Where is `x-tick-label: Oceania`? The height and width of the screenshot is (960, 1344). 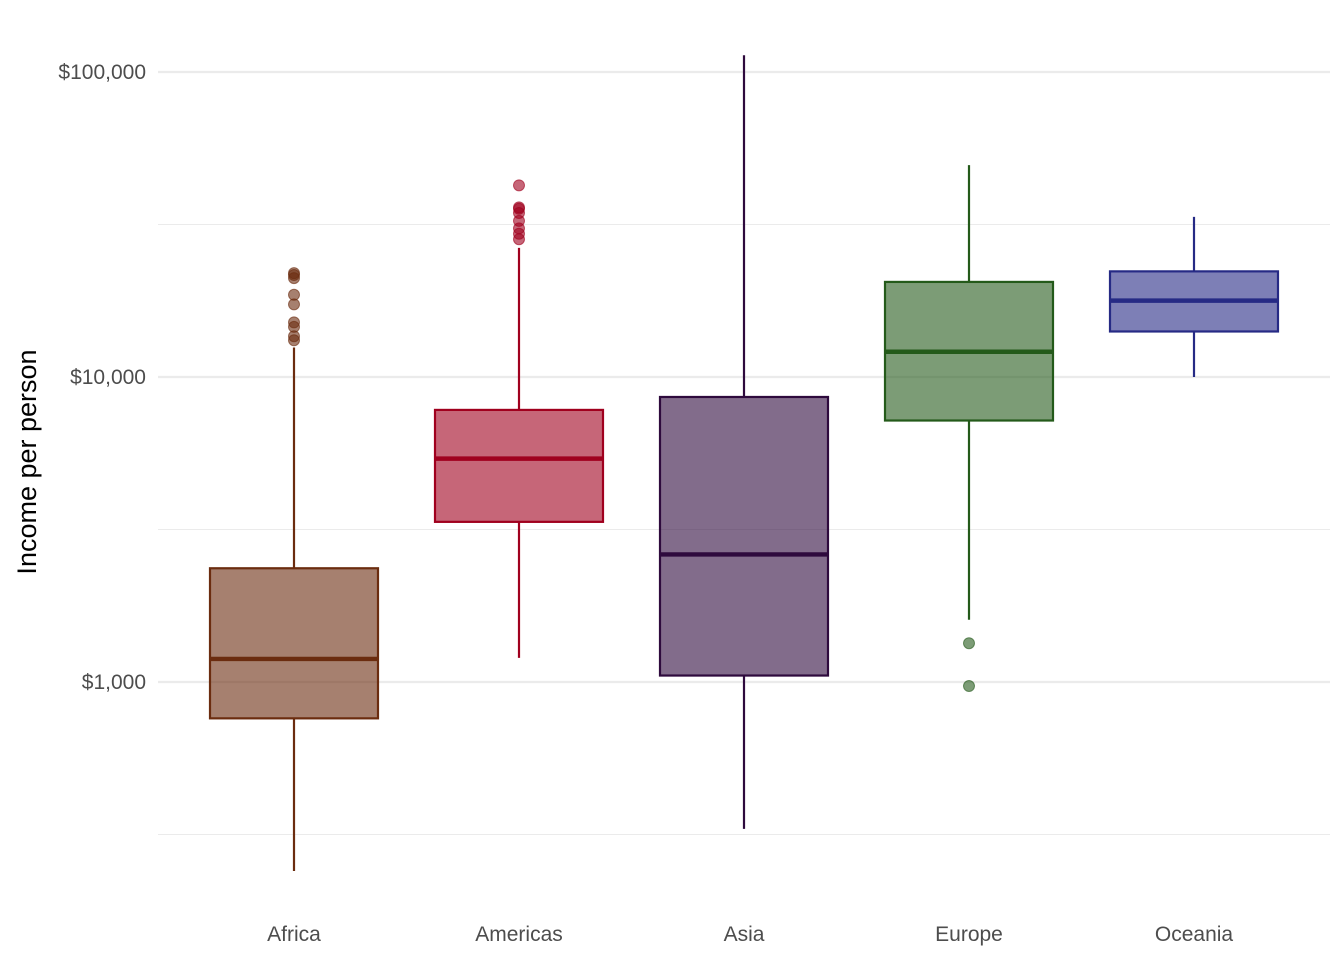
x-tick-label: Oceania is located at coordinates (1194, 934).